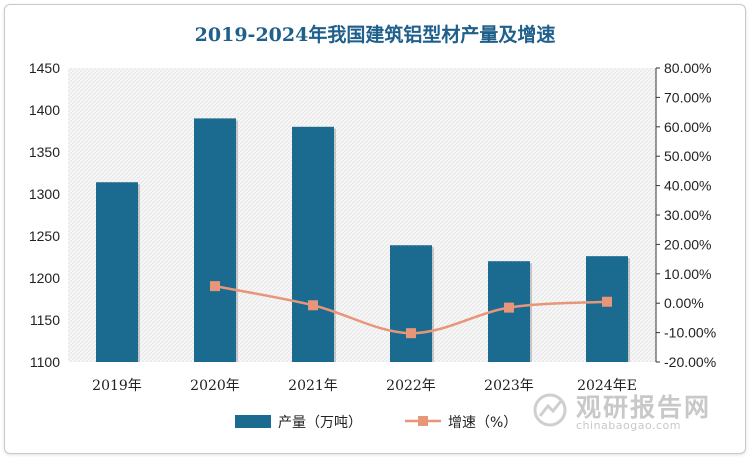 Image resolution: width=750 pixels, height=458 pixels. What do you see at coordinates (509, 307) in the screenshot?
I see `growth-point-2023年` at bounding box center [509, 307].